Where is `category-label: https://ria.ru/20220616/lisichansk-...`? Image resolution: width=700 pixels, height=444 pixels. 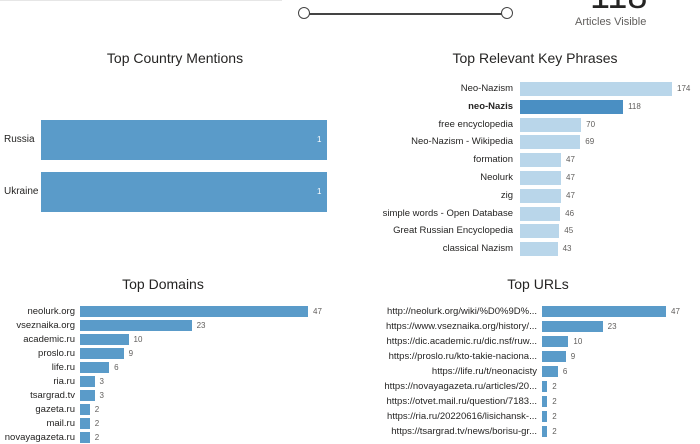
category-label: https://ria.ru/20220616/lisichansk-... is located at coordinates (462, 416).